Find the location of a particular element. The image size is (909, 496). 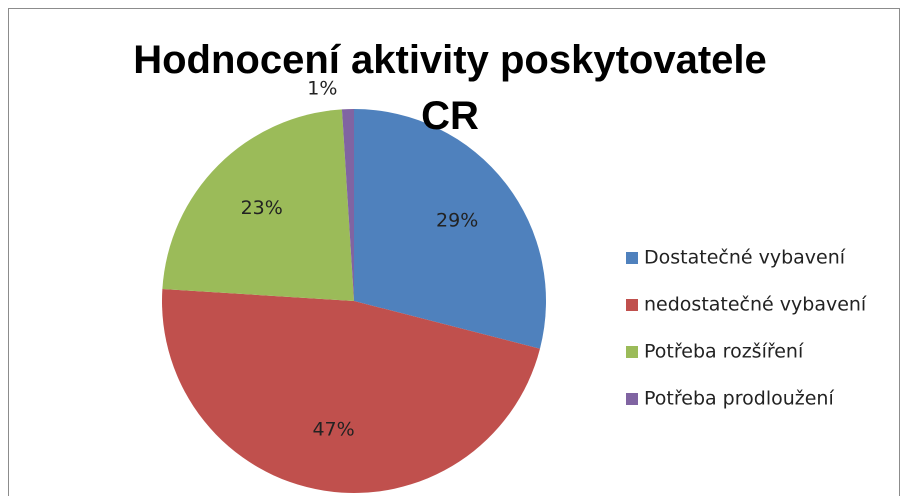

legend-label: nedostatečné vybavení is located at coordinates (755, 305).